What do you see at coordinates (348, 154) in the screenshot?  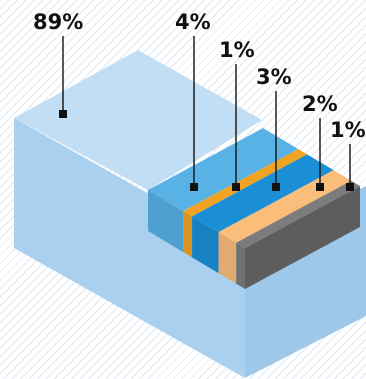 I see `label-5: 1%` at bounding box center [348, 154].